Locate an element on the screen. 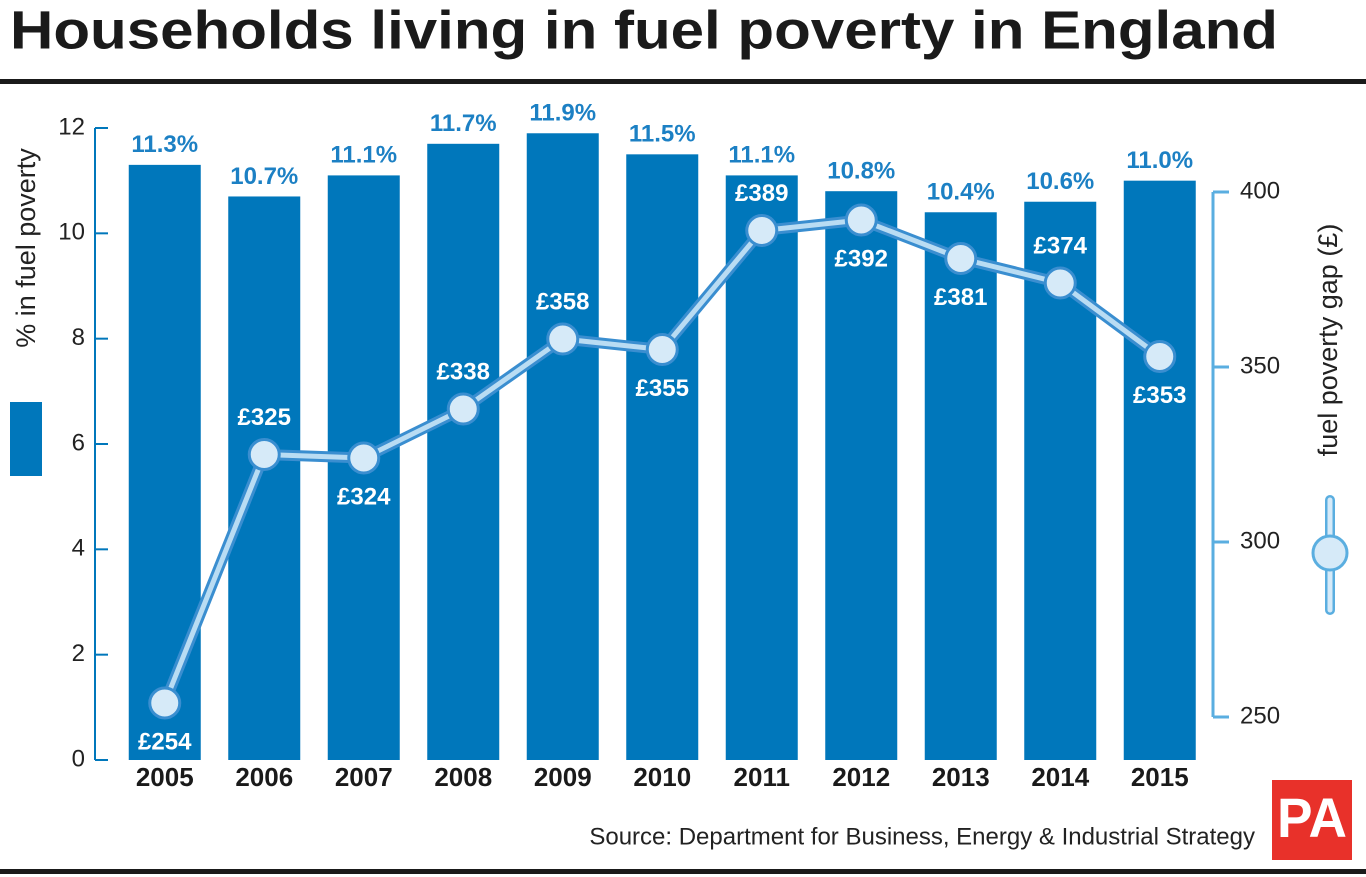 The image size is (1366, 877). y2-tick-label: 300 is located at coordinates (1260, 540).